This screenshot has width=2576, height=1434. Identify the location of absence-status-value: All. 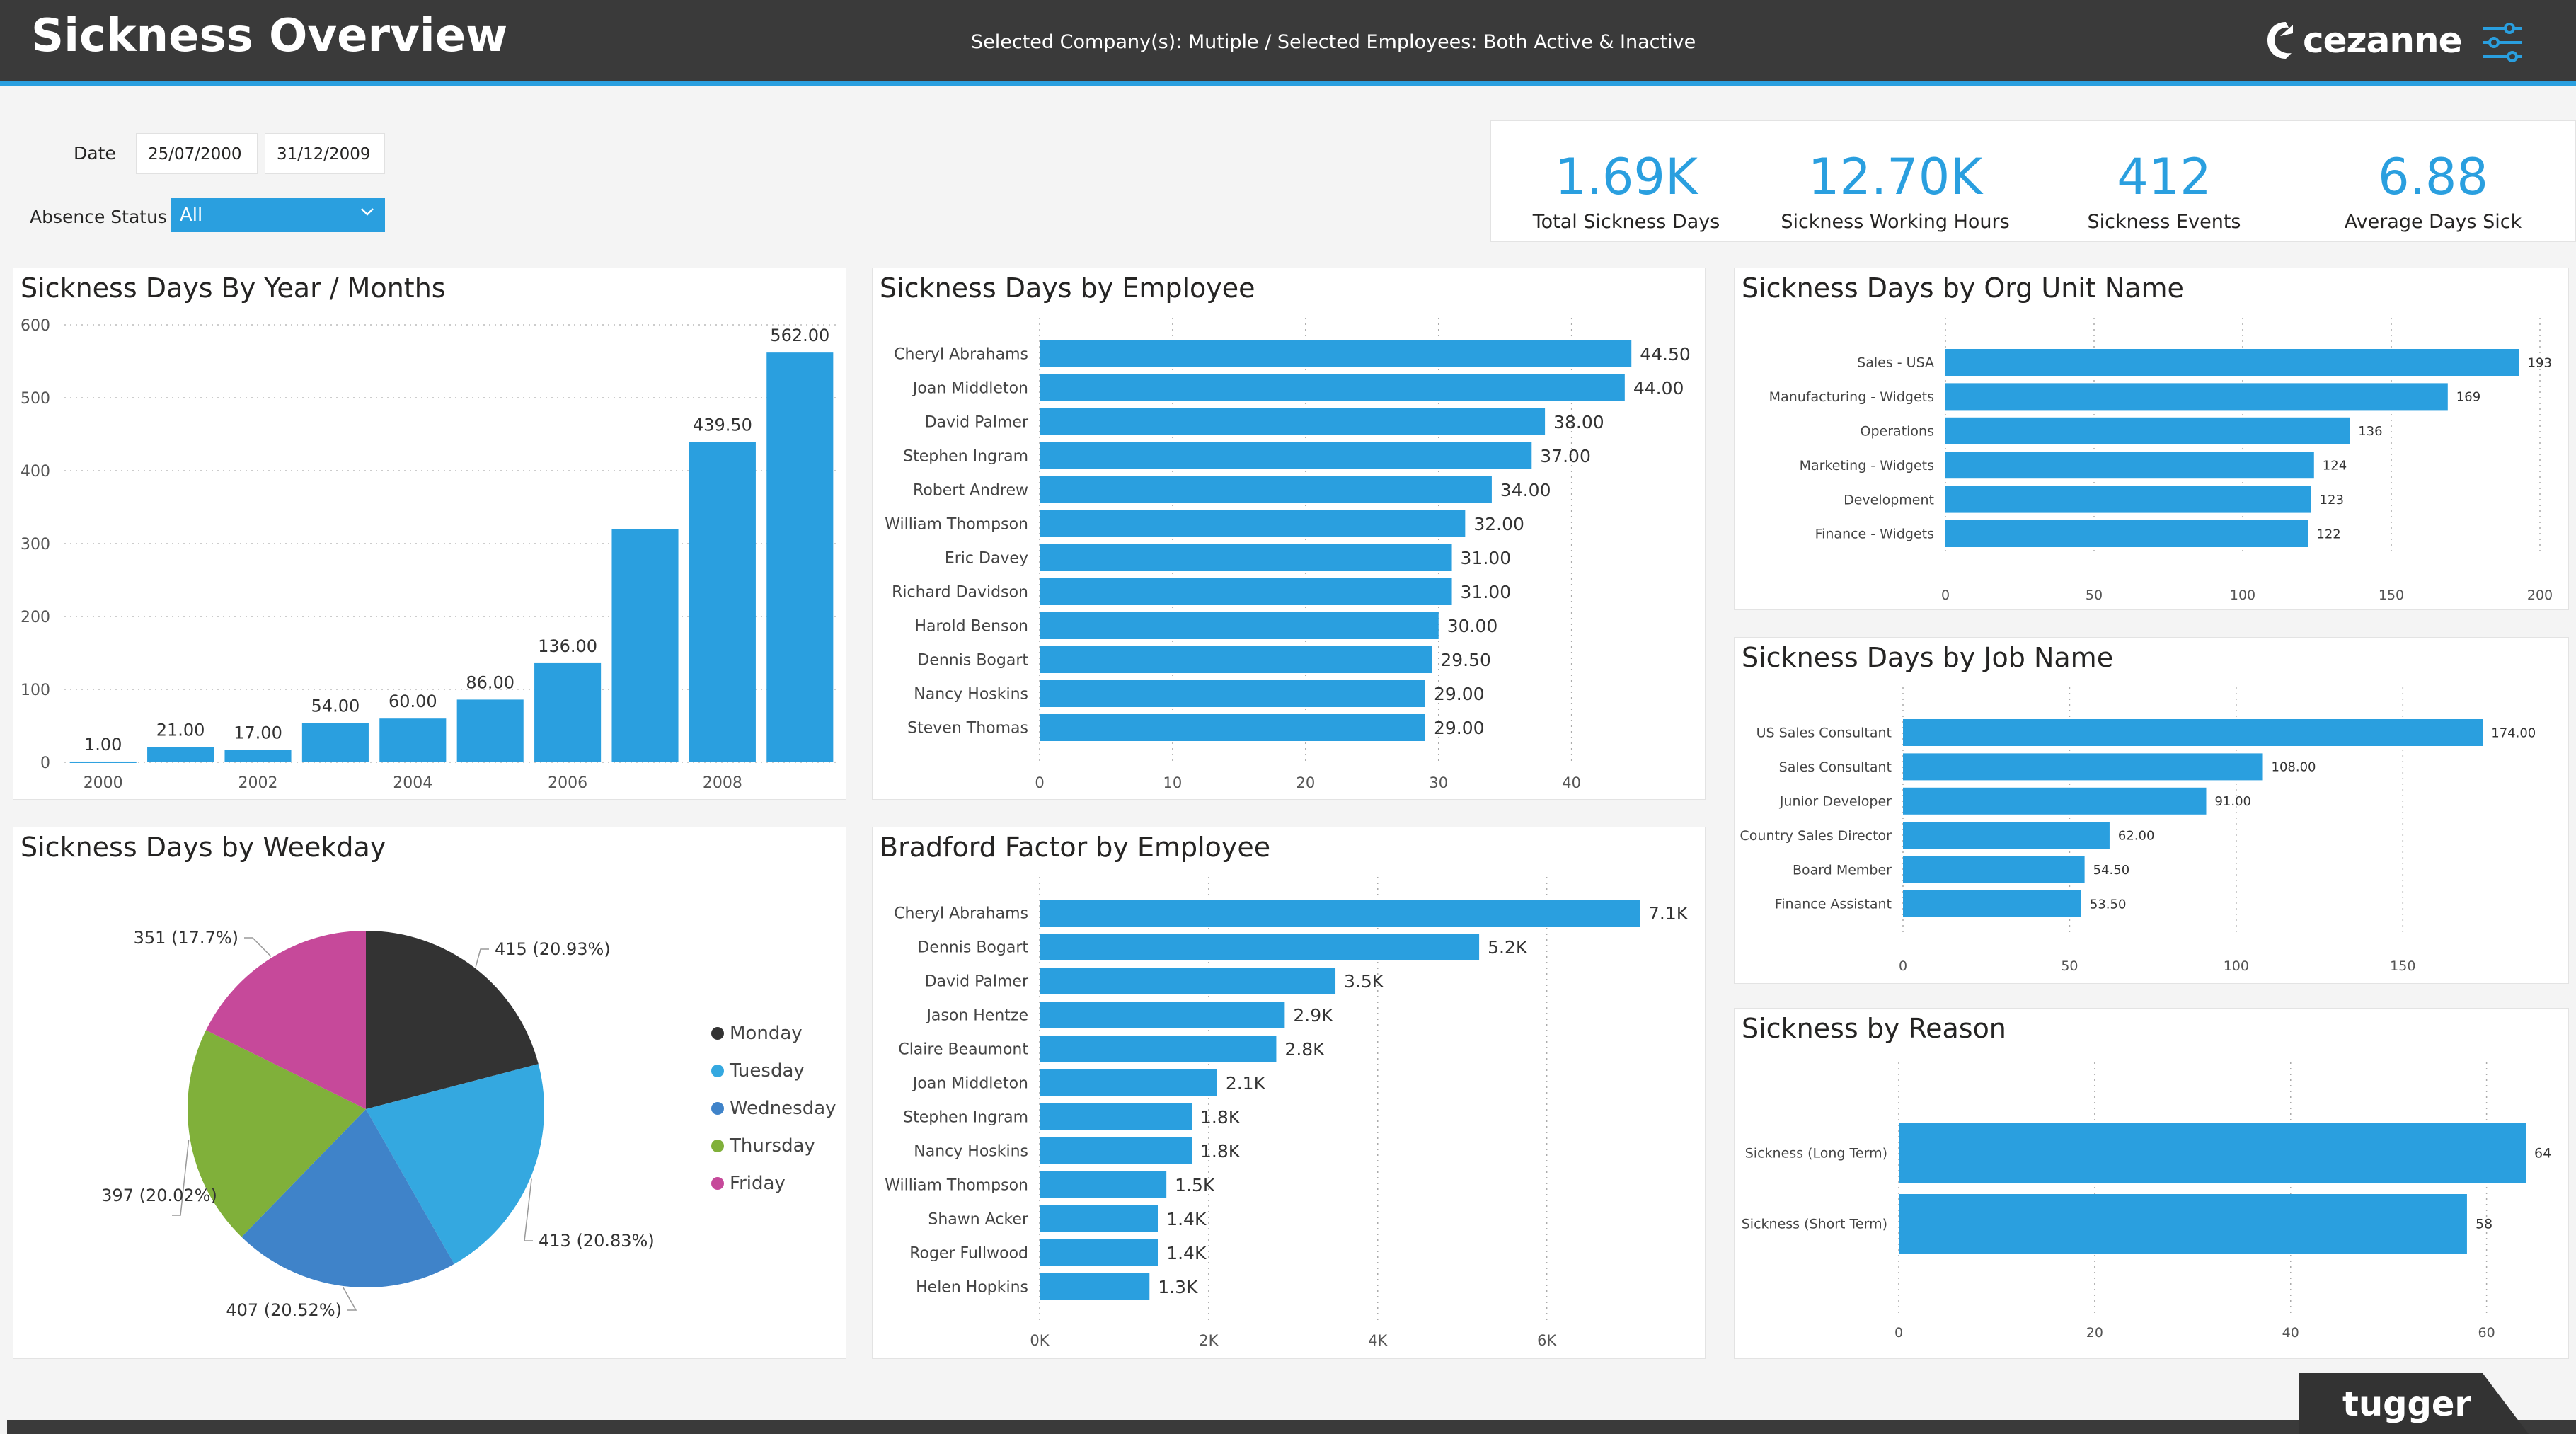
(192, 215).